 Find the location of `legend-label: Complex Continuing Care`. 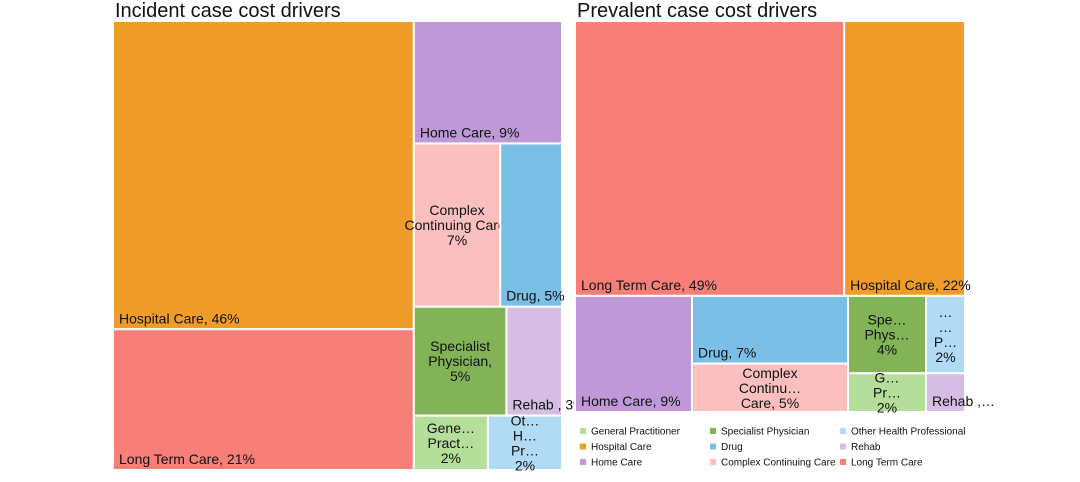

legend-label: Complex Continuing Care is located at coordinates (778, 463).